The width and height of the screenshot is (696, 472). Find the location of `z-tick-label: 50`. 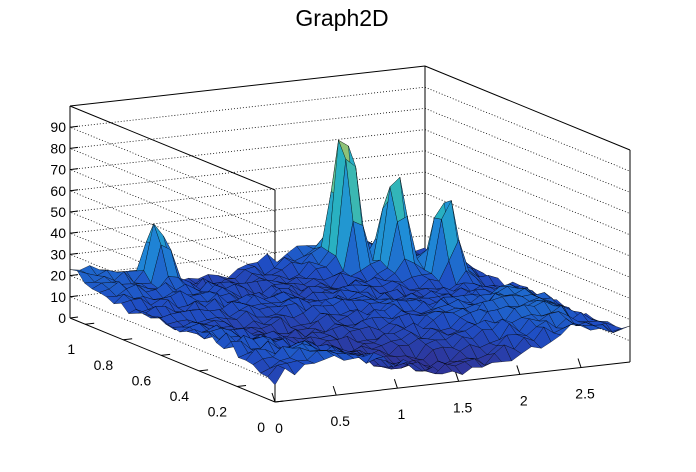

z-tick-label: 50 is located at coordinates (58, 212).